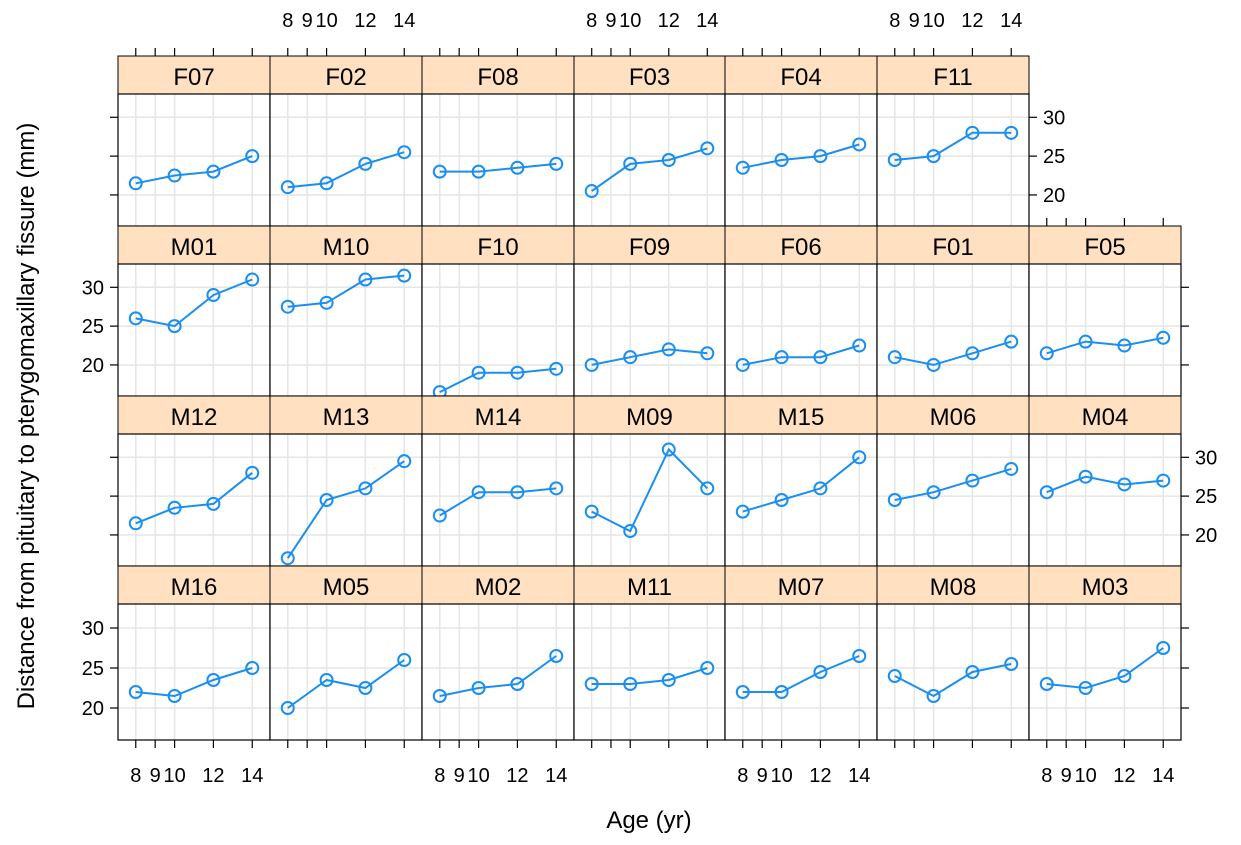 The width and height of the screenshot is (1241, 845). What do you see at coordinates (801, 311) in the screenshot?
I see `panel-f06: F06` at bounding box center [801, 311].